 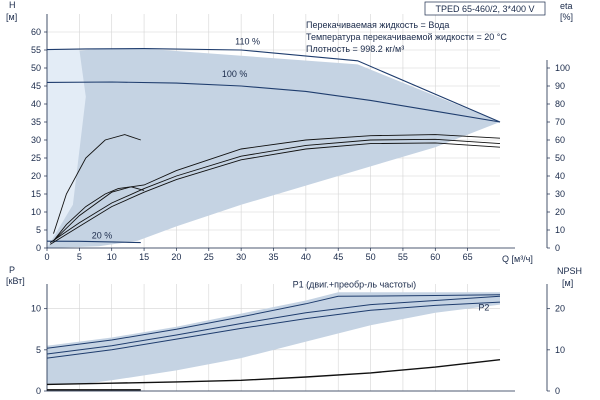 What do you see at coordinates (560, 158) in the screenshot?
I see `top-right-tick-label-5: 50` at bounding box center [560, 158].